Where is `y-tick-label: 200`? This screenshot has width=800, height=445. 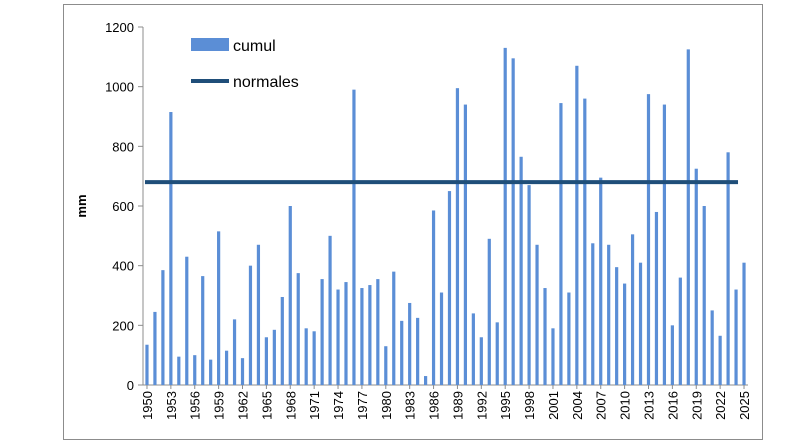 y-tick-label: 200 is located at coordinates (123, 325).